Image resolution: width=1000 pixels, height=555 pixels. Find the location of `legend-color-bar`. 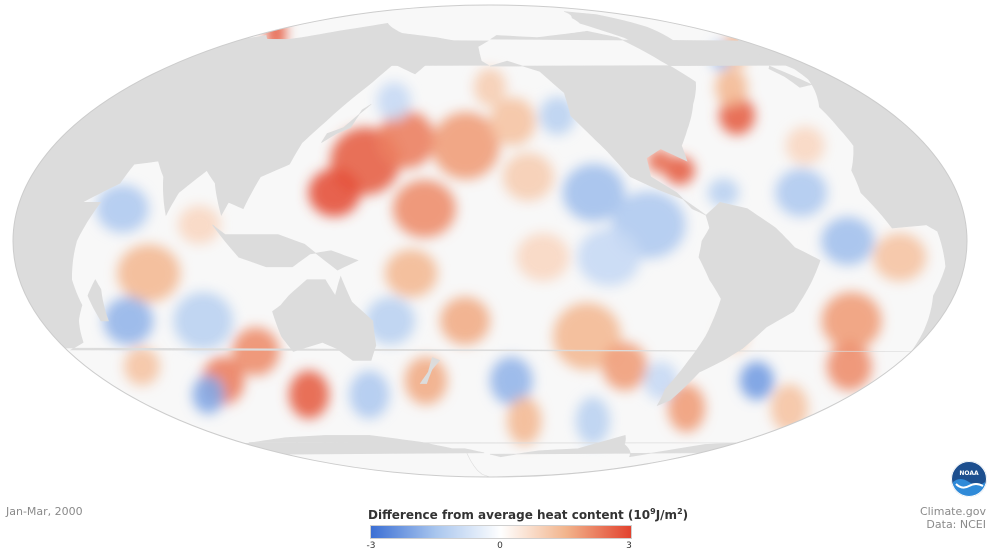

legend-color-bar is located at coordinates (501, 532).